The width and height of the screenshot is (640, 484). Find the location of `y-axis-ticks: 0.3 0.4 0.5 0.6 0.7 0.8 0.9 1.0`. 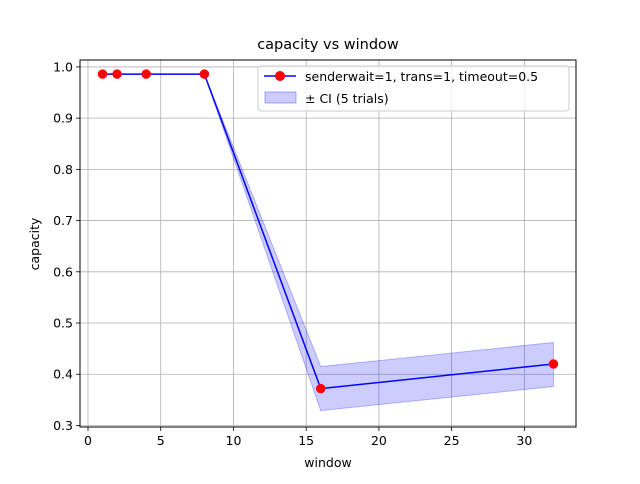

y-axis-ticks: 0.3 0.4 0.5 0.6 0.7 0.8 0.9 1.0 is located at coordinates (66, 246).